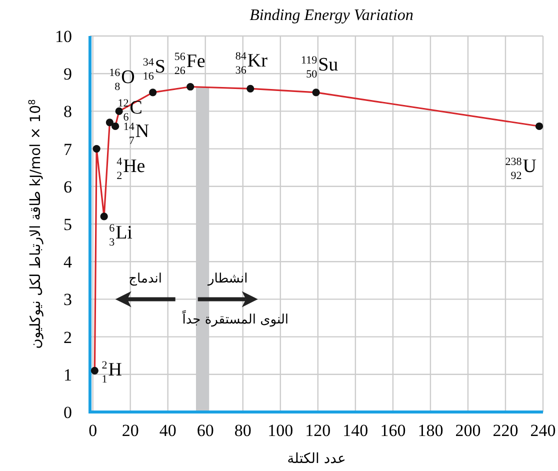 Image resolution: width=558 pixels, height=471 pixels. Describe the element at coordinates (543, 430) in the screenshot. I see `x-tick-label: 240` at that location.